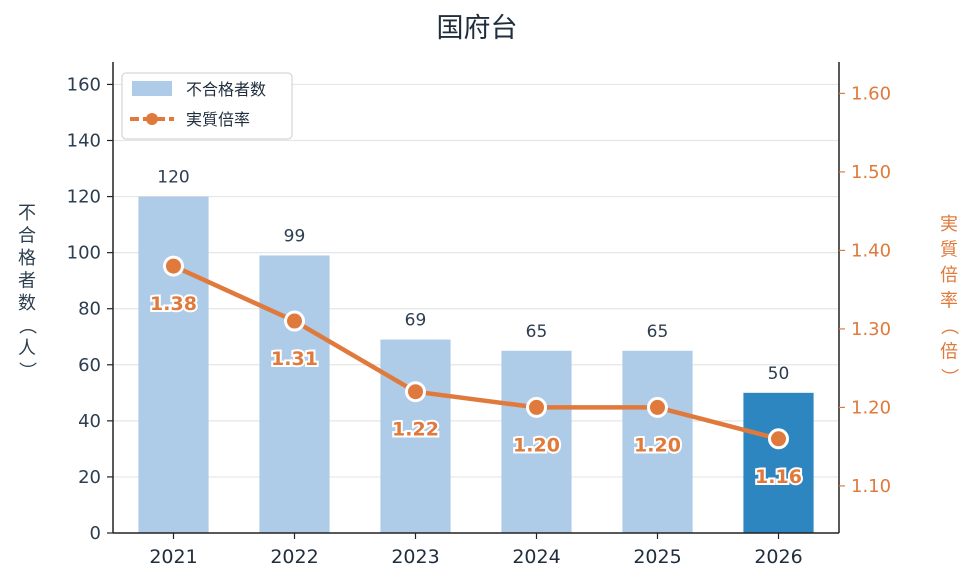 The width and height of the screenshot is (975, 584). Describe the element at coordinates (477, 28) in the screenshot. I see `chart-title: 国府台` at that location.